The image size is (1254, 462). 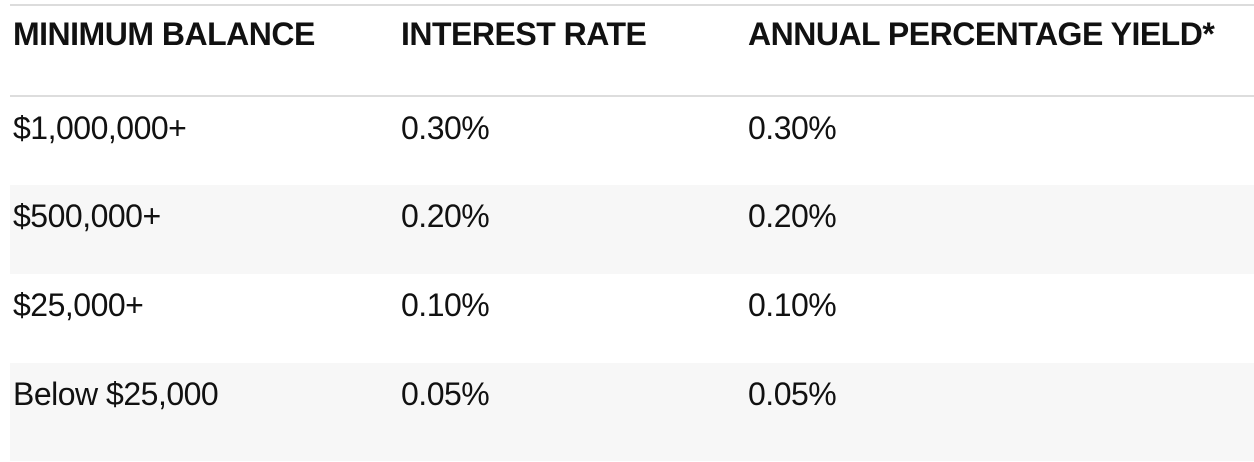 I want to click on column-header-annual-percentage-yield: ANNUAL PERCENTAGE YIELD*, so click(x=999, y=51).